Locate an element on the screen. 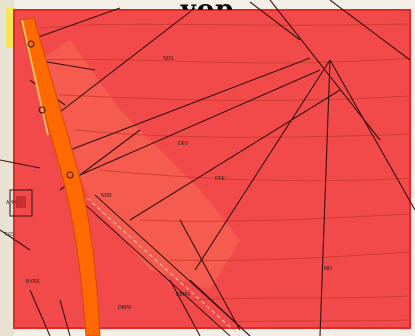 The width and height of the screenshot is (415, 336). map-margin-left is located at coordinates (7, 168).